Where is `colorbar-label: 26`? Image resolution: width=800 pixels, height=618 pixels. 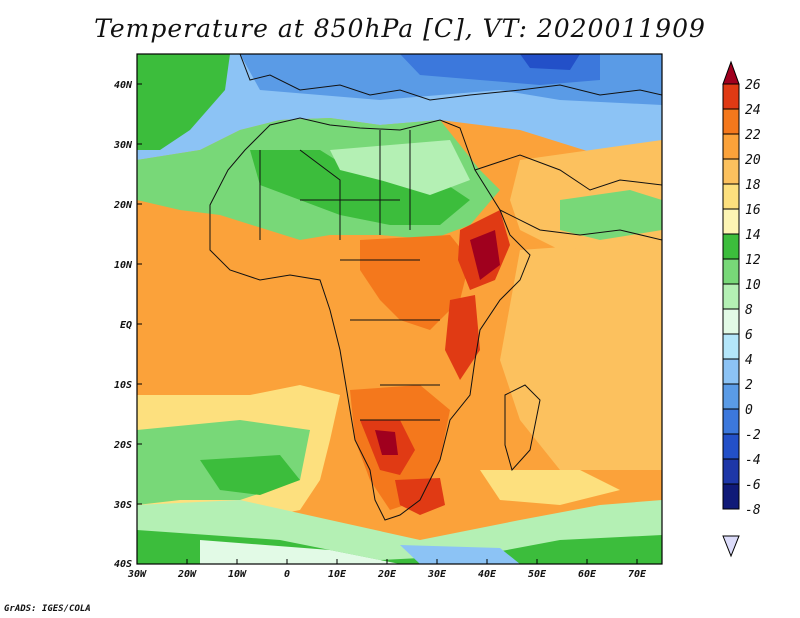 colorbar-label: 26 is located at coordinates (753, 85).